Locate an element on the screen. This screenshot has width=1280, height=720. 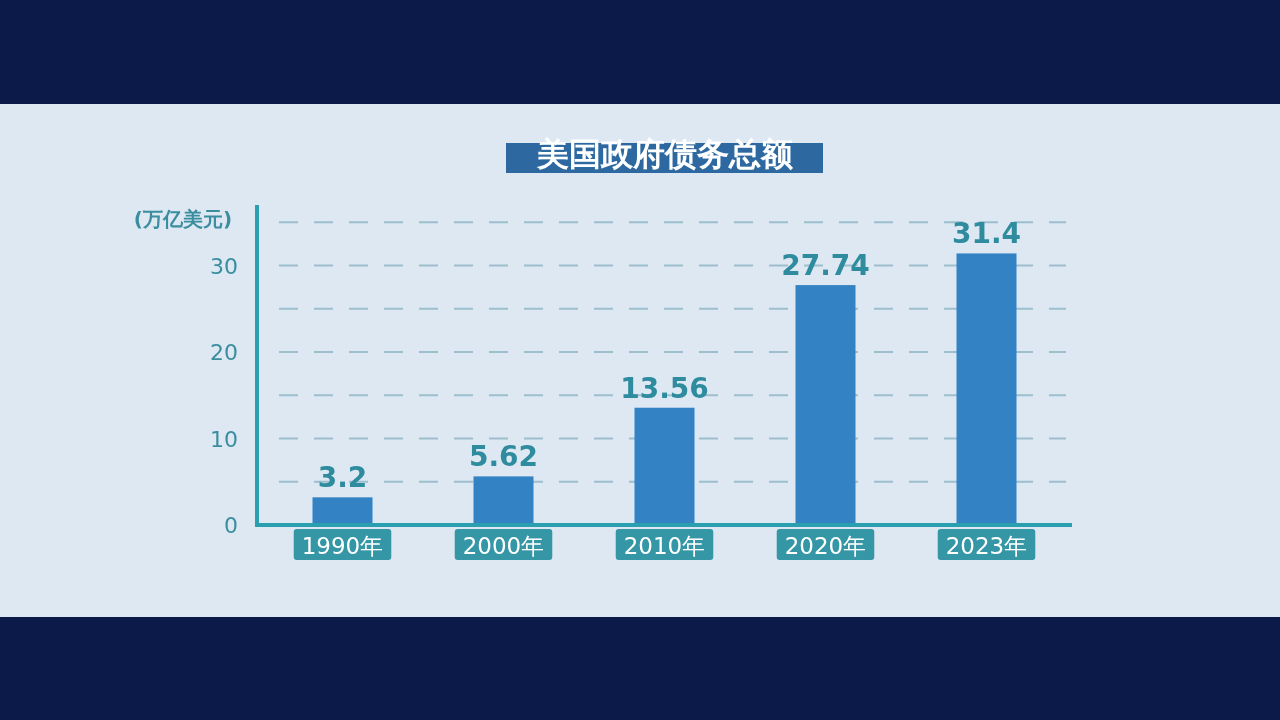
x-tick-label: 2010年 is located at coordinates (664, 546).